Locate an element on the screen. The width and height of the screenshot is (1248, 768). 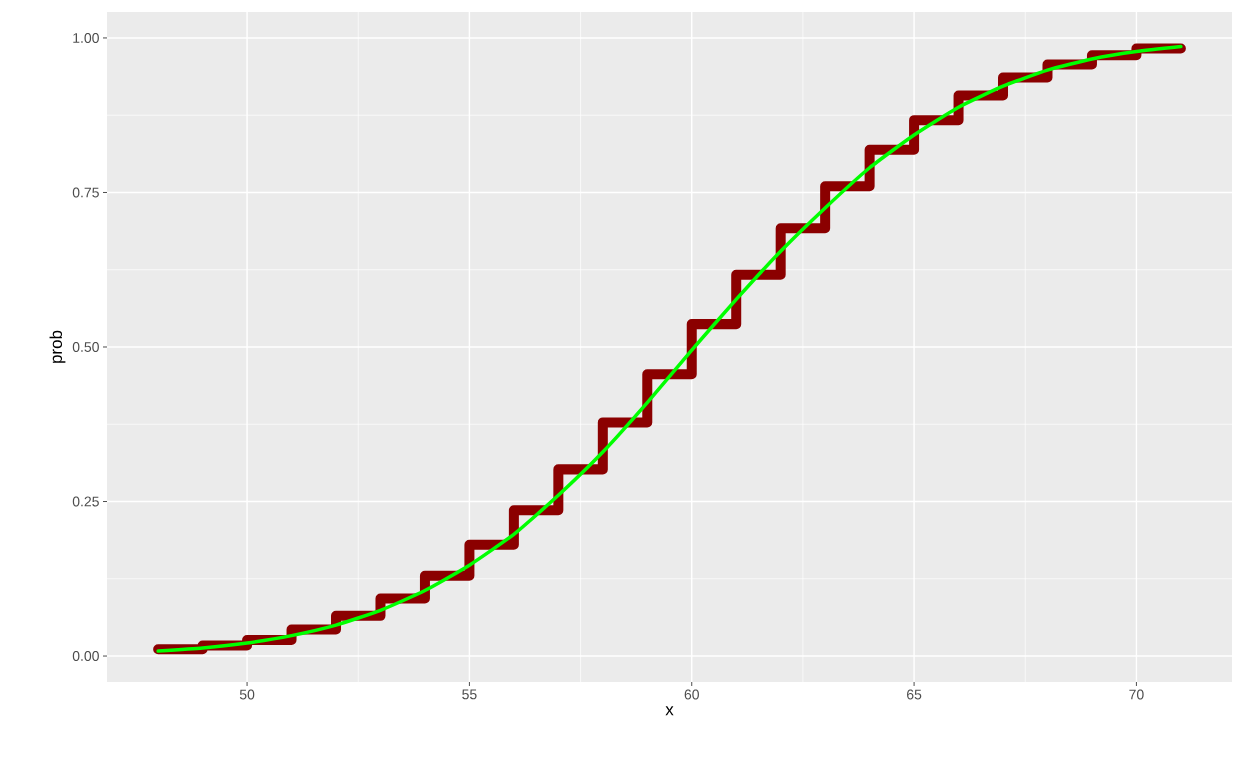
x-tick-label: 70 is located at coordinates (1136, 694).